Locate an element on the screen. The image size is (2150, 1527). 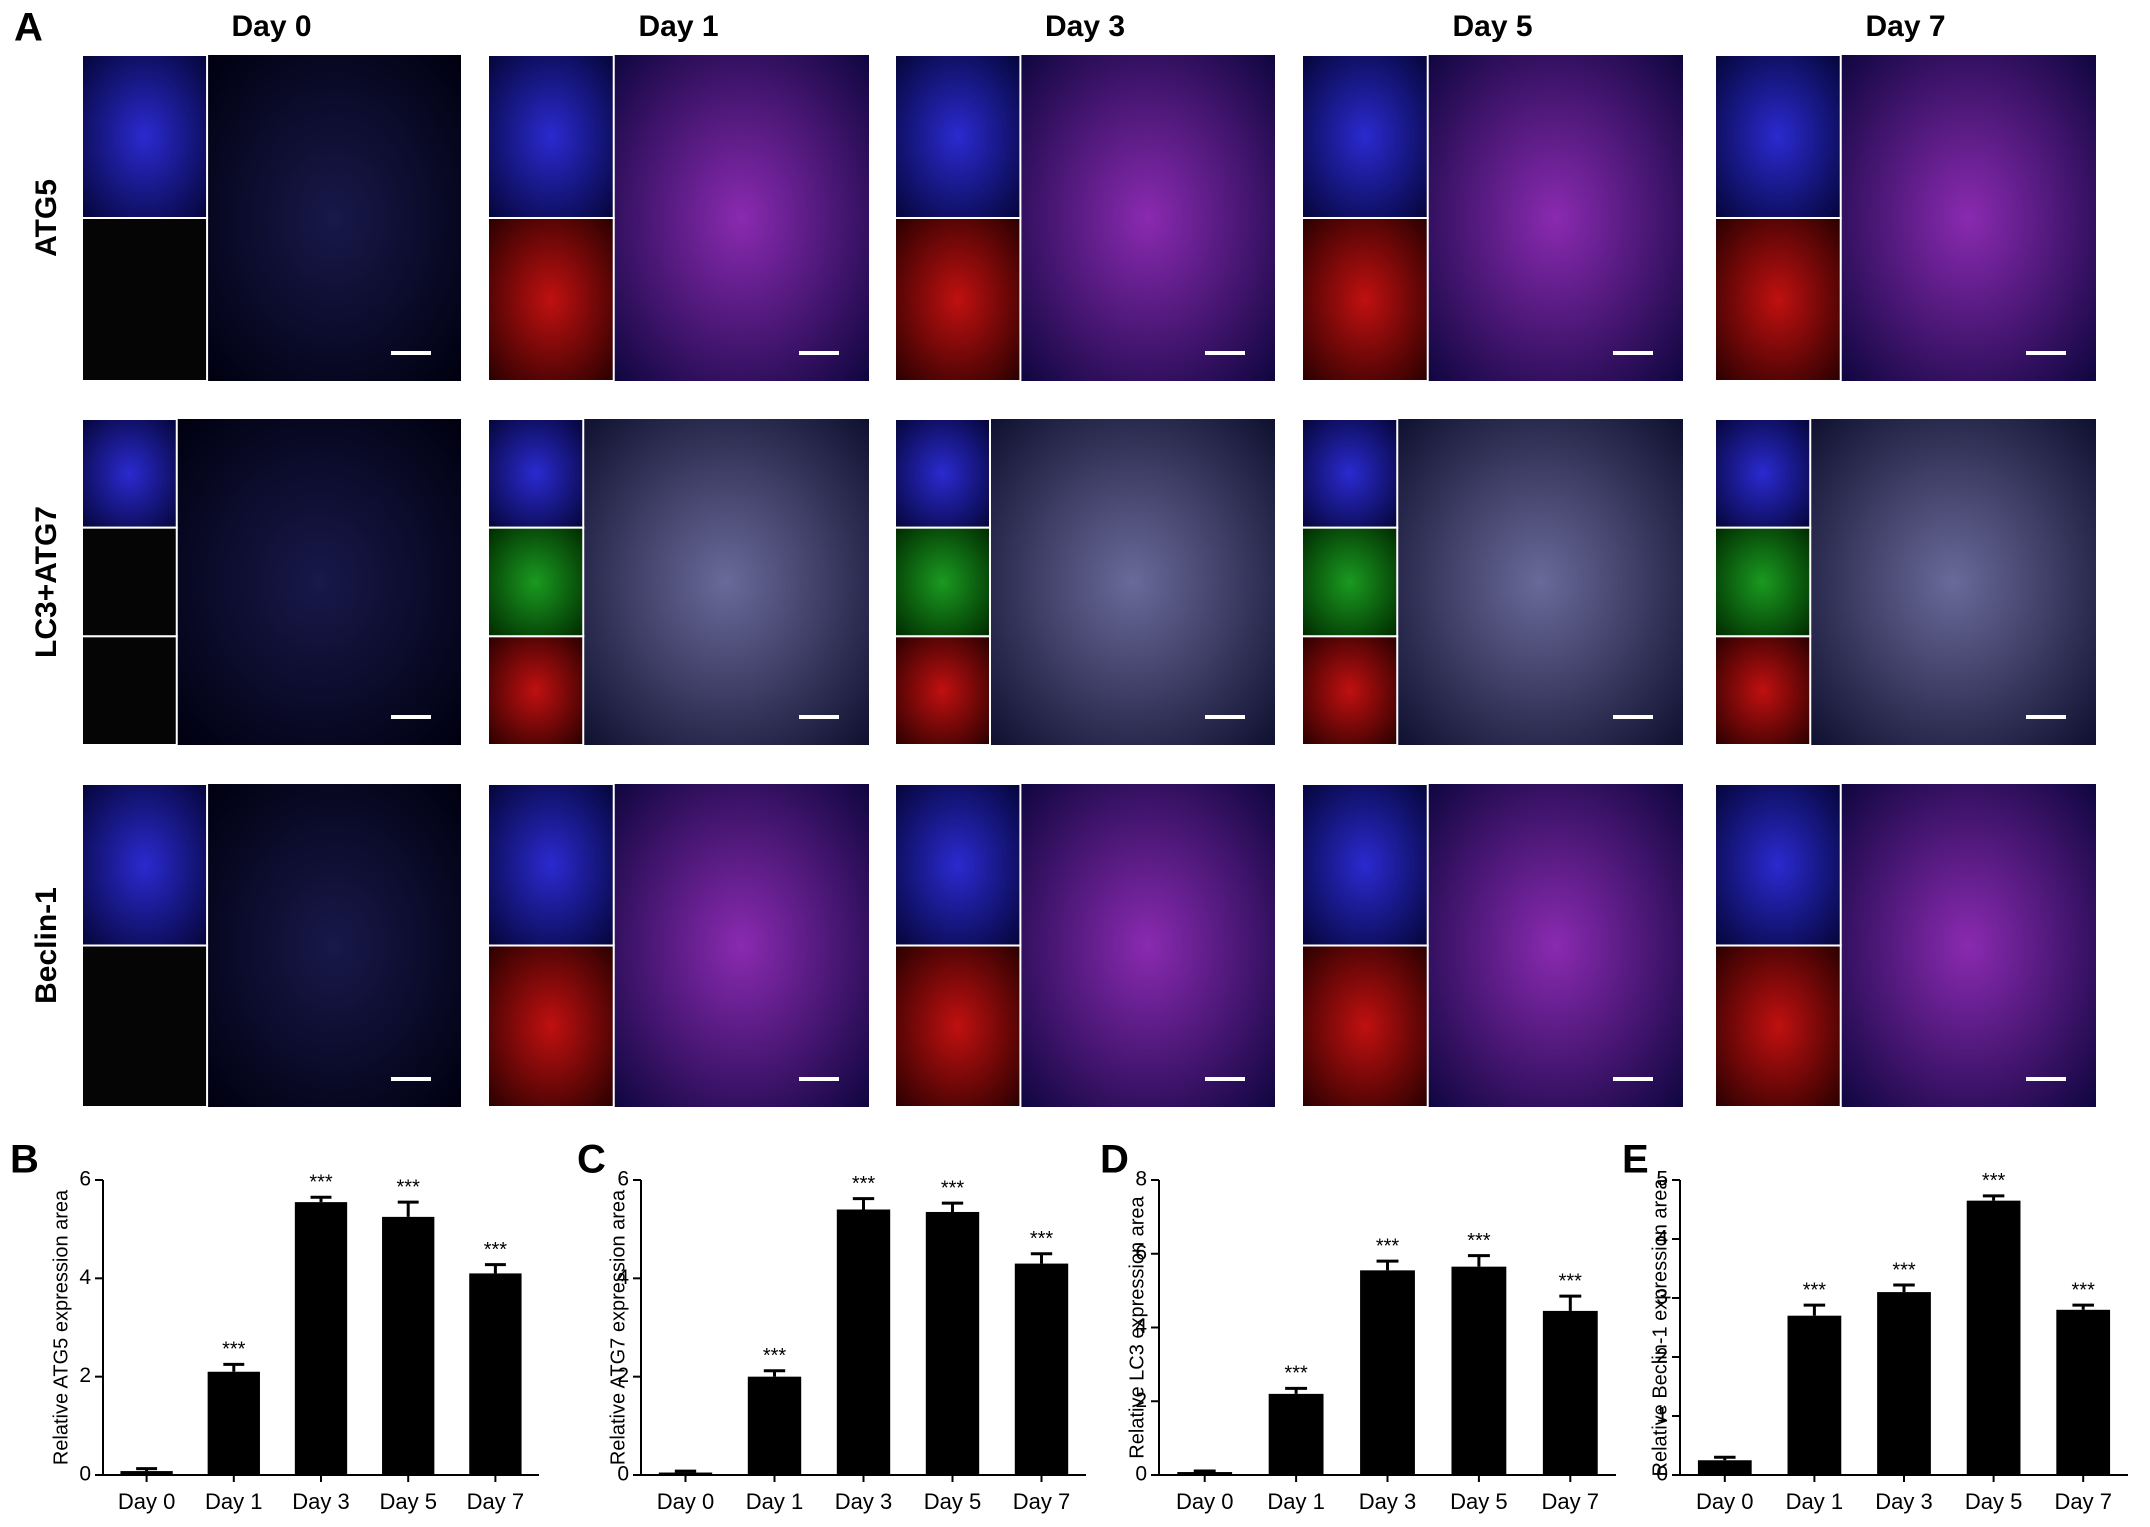
column-header: Day 7 is located at coordinates (1905, 26).